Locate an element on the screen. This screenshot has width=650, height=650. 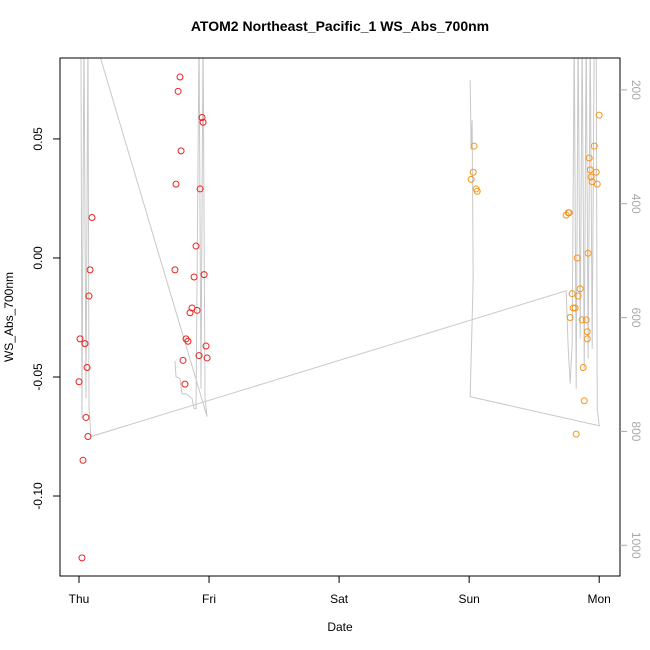
y-axis-label: WS_Abs_700nm is located at coordinates (9, 317).